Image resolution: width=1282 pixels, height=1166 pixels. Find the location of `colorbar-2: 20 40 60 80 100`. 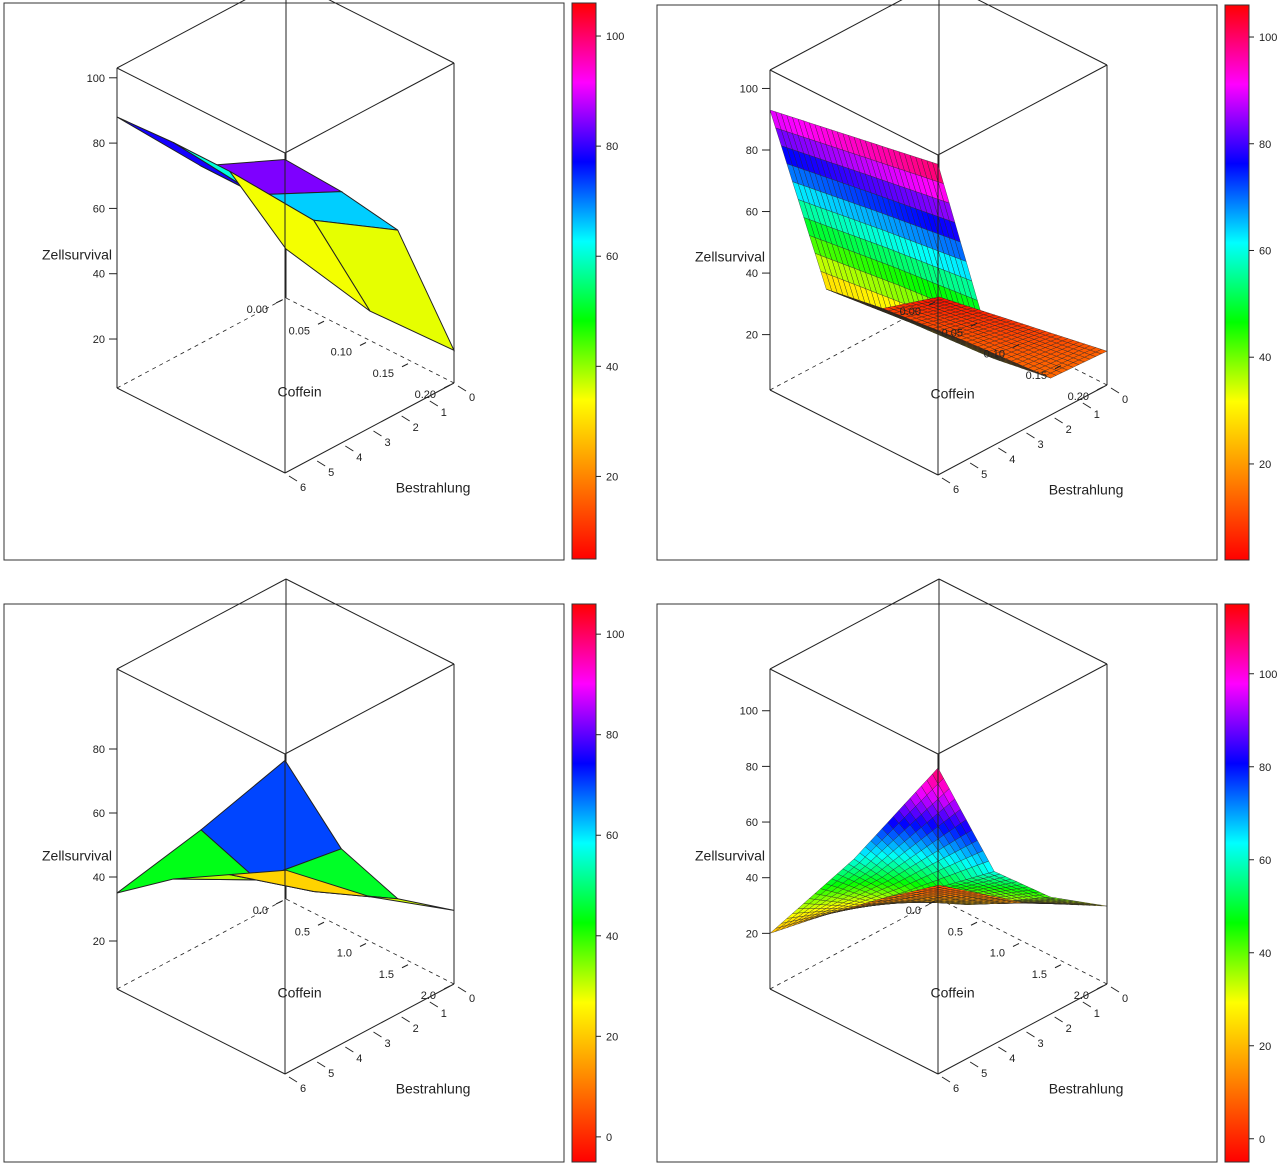

colorbar-2: 20 40 60 80 100 is located at coordinates (1250, 282).